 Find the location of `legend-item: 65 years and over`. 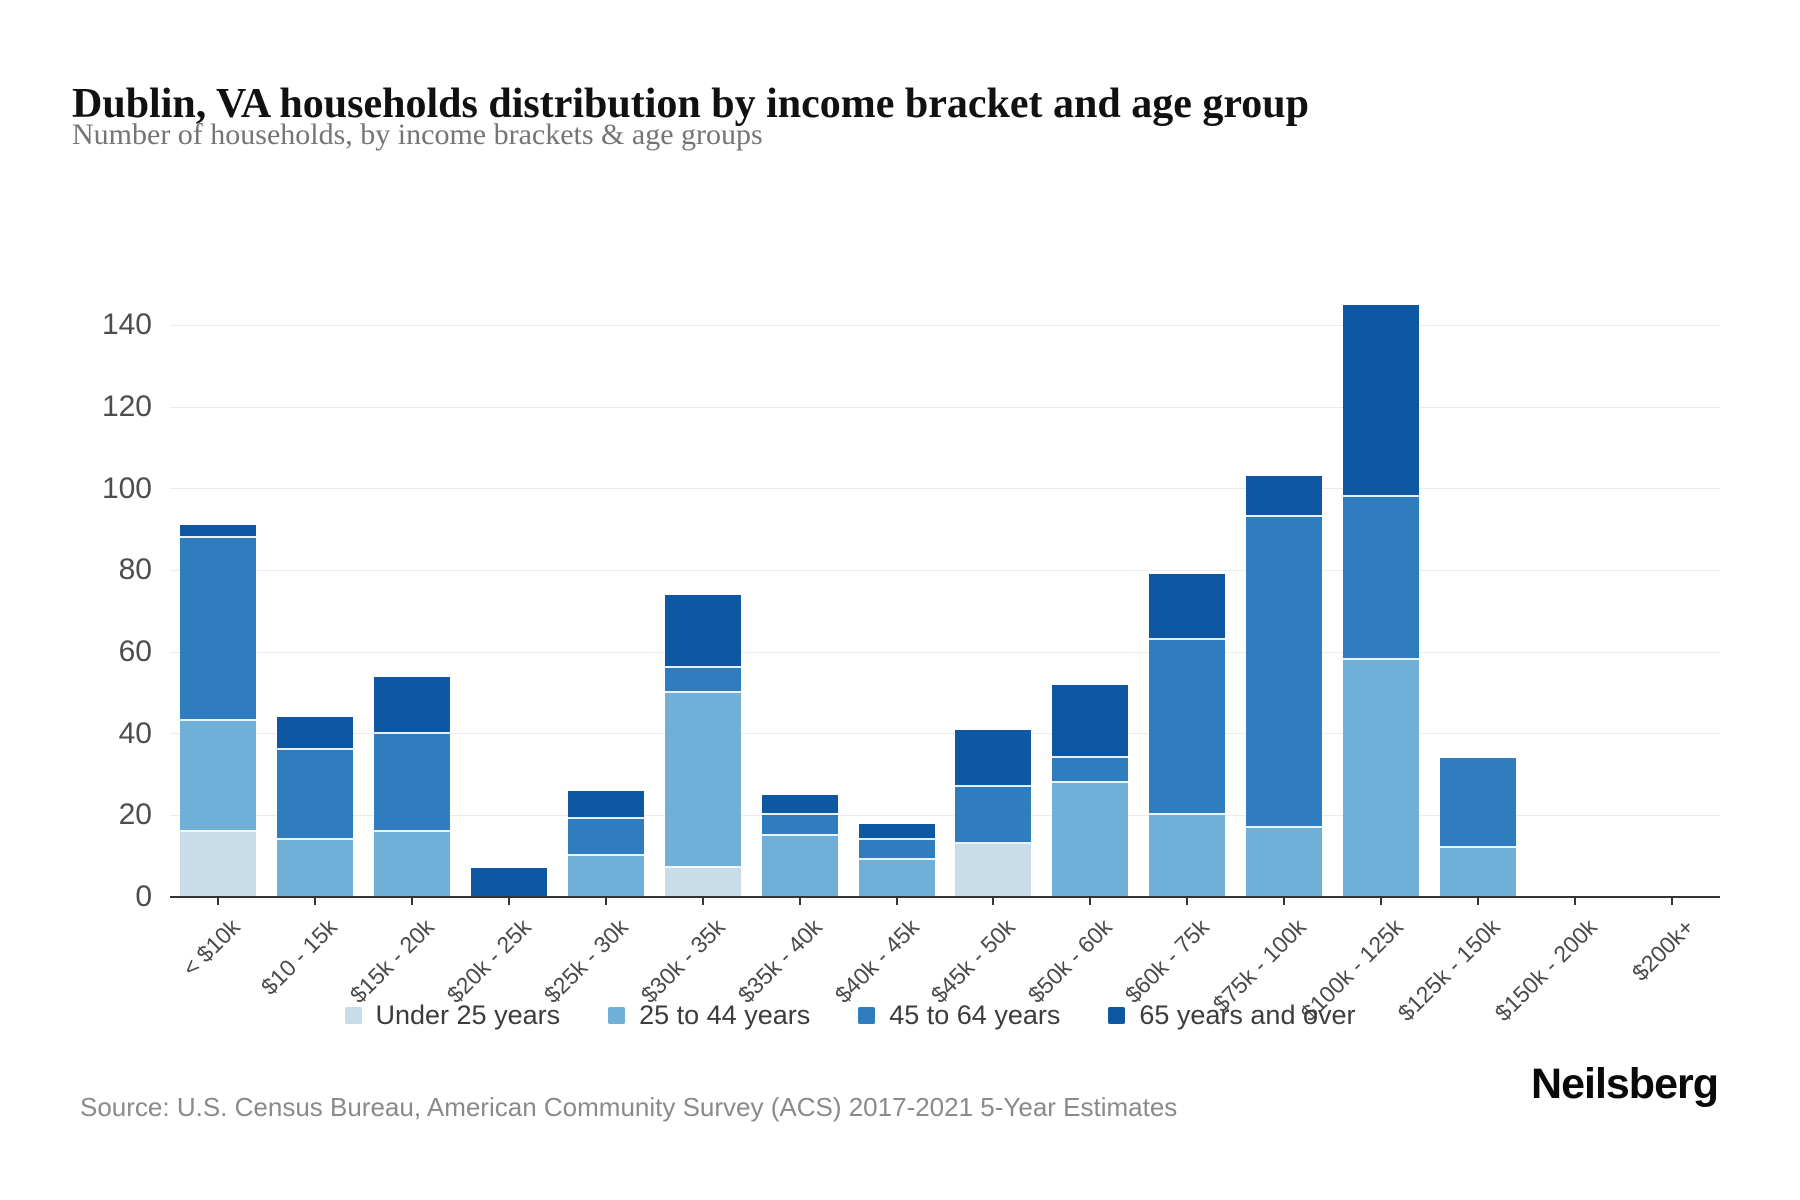

legend-item: 65 years and over is located at coordinates (1232, 1015).